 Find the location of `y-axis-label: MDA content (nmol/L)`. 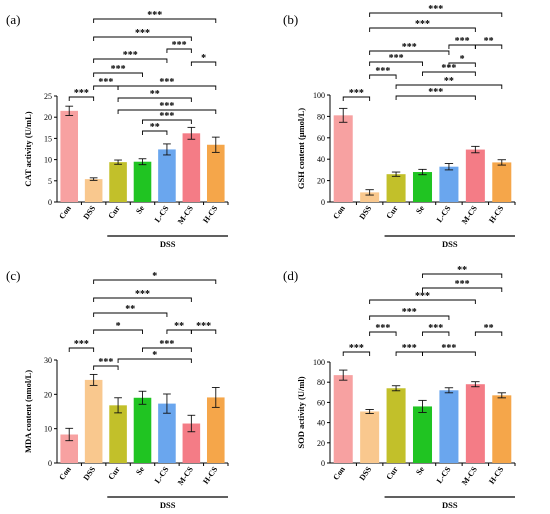

y-axis-label: MDA content (nmol/L) is located at coordinates (28, 411).